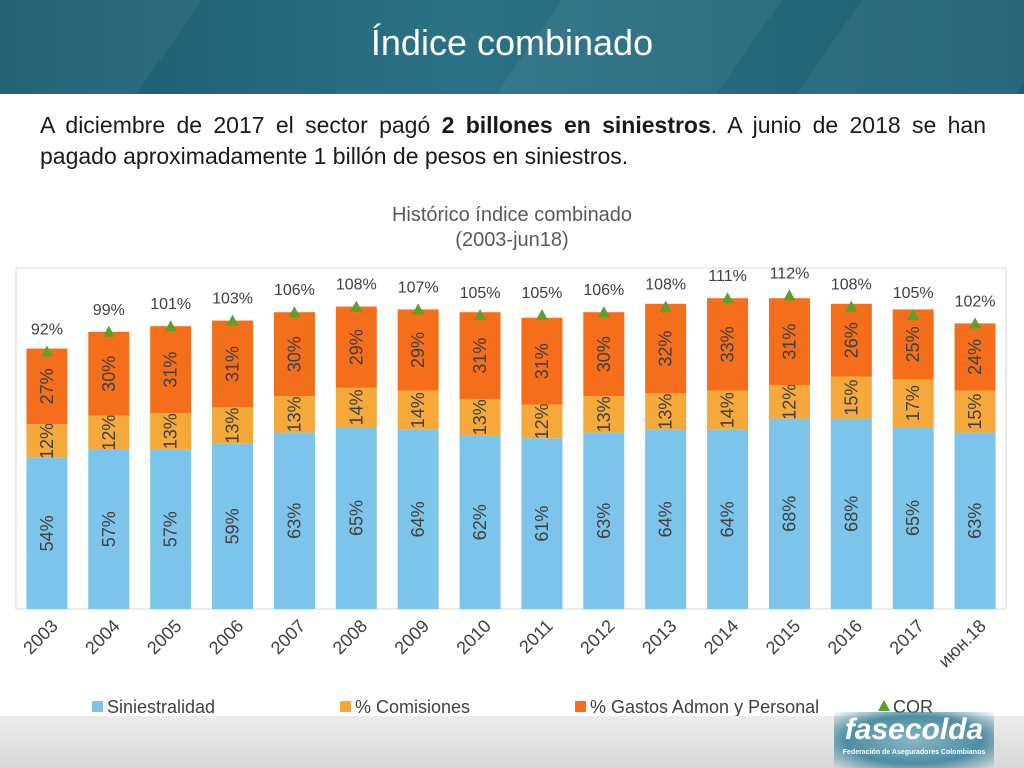 The image size is (1024, 768). What do you see at coordinates (962, 644) in the screenshot?
I see `x-tick-label: июн.18` at bounding box center [962, 644].